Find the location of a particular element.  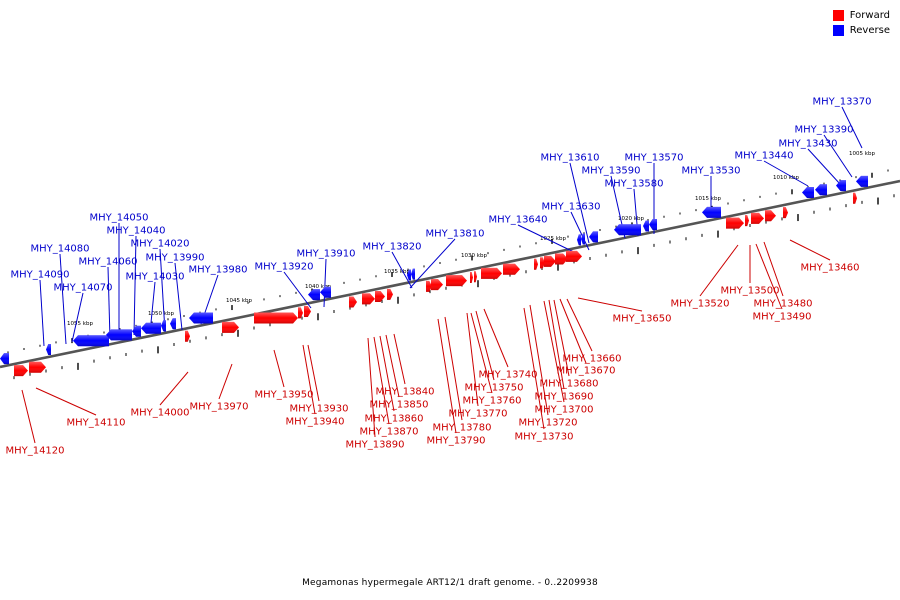

gene-label: MHY_13810 is located at coordinates (454, 234).